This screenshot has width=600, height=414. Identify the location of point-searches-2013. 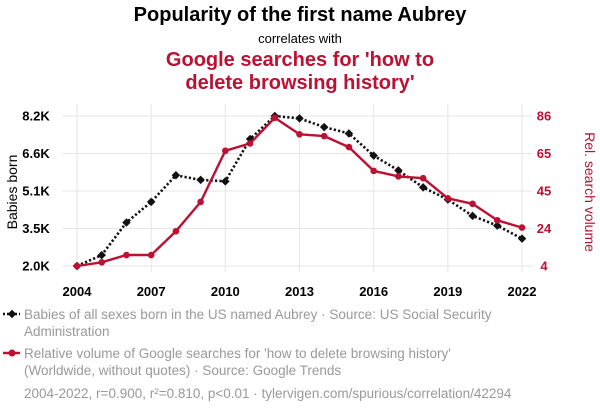
(299, 134).